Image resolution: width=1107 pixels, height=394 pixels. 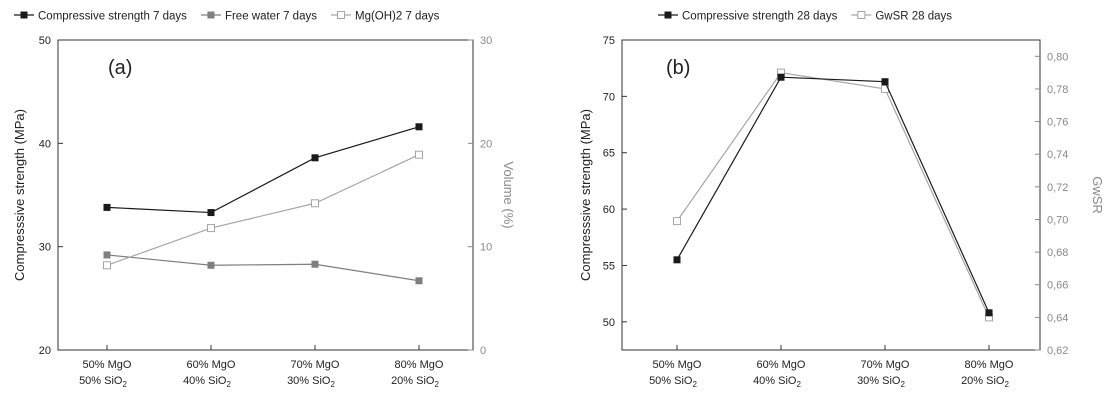 I want to click on series-free-water-7-days, so click(x=263, y=268).